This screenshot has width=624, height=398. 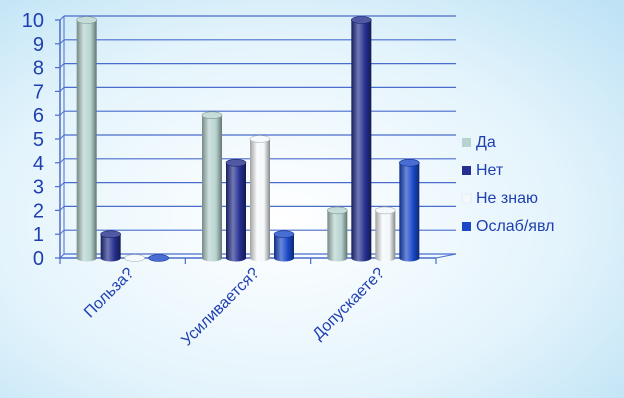 I want to click on y-tick-label: 6, so click(x=38, y=116).